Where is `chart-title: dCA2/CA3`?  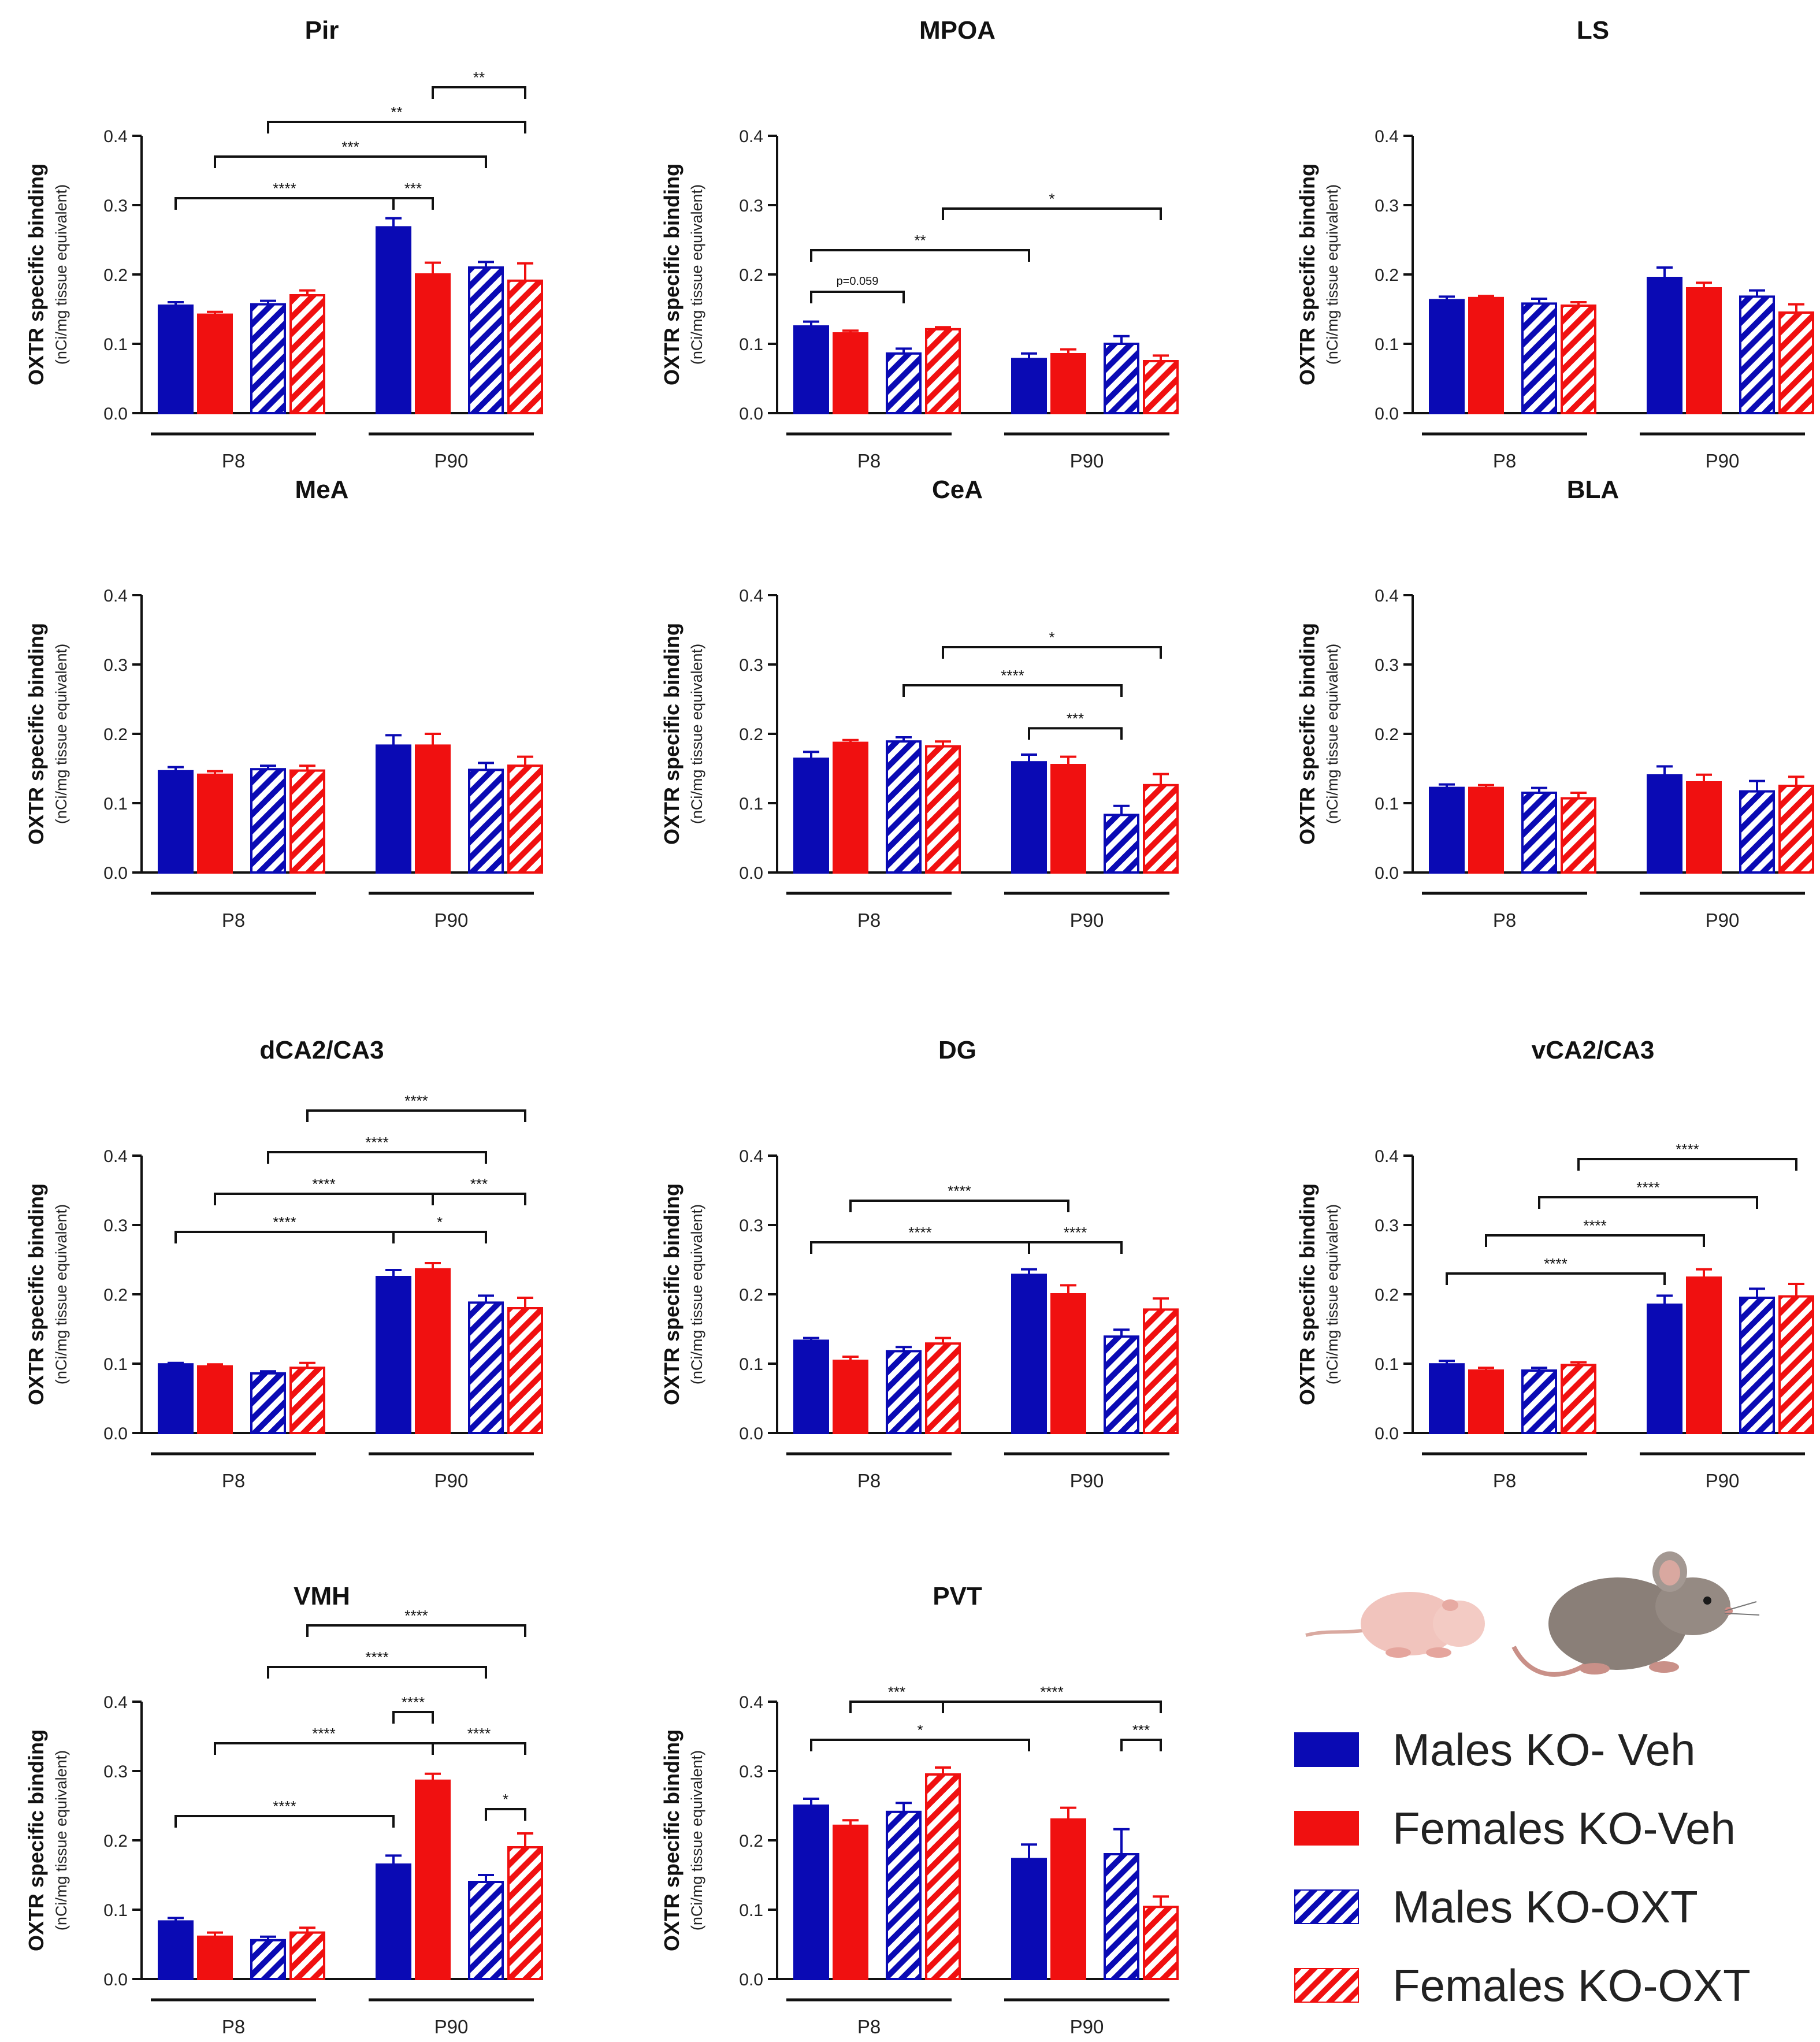
chart-title: dCA2/CA3 is located at coordinates (321, 1050).